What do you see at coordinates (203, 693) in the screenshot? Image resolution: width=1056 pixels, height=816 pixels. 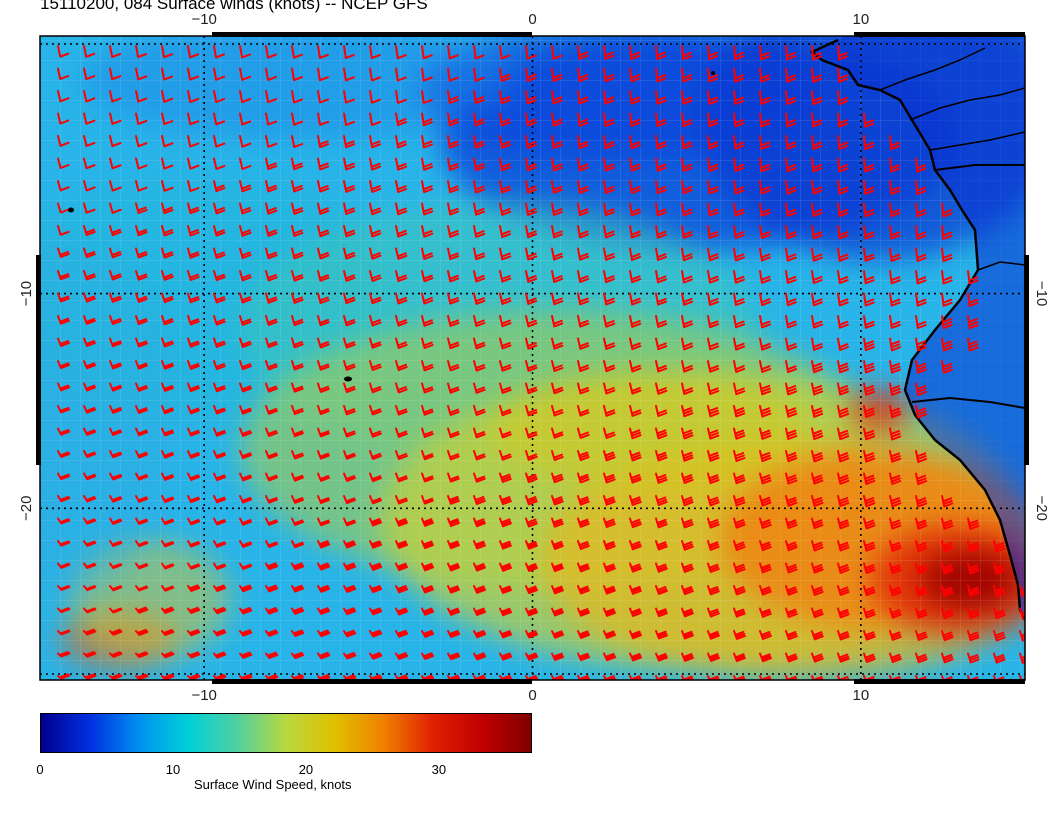 I see `lon-tick-label: −10` at bounding box center [203, 693].